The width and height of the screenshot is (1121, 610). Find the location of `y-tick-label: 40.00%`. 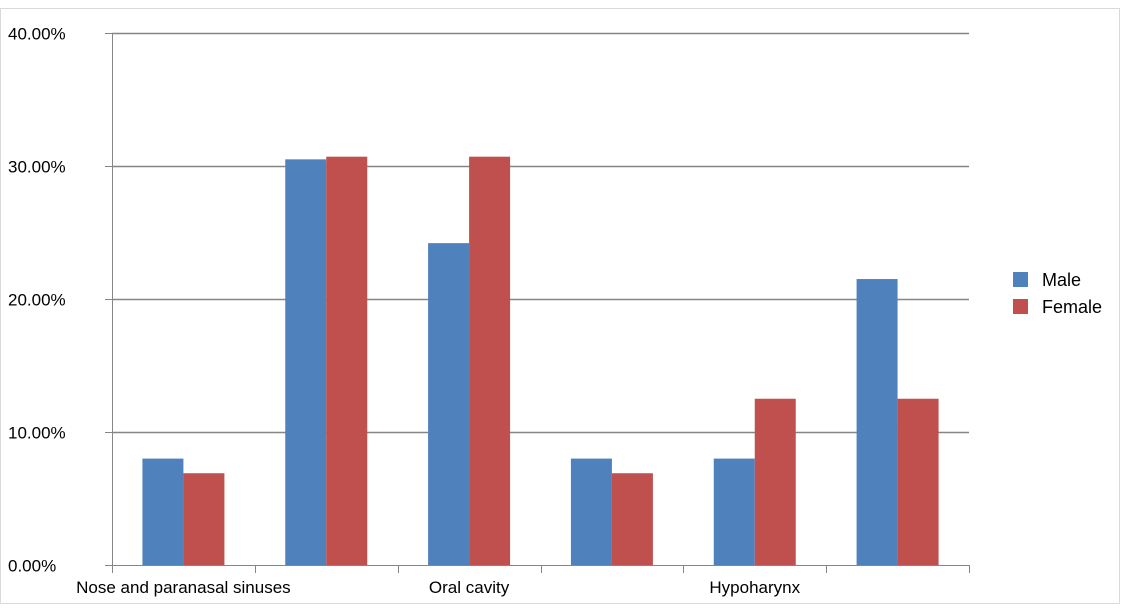

y-tick-label: 40.00% is located at coordinates (37, 34).